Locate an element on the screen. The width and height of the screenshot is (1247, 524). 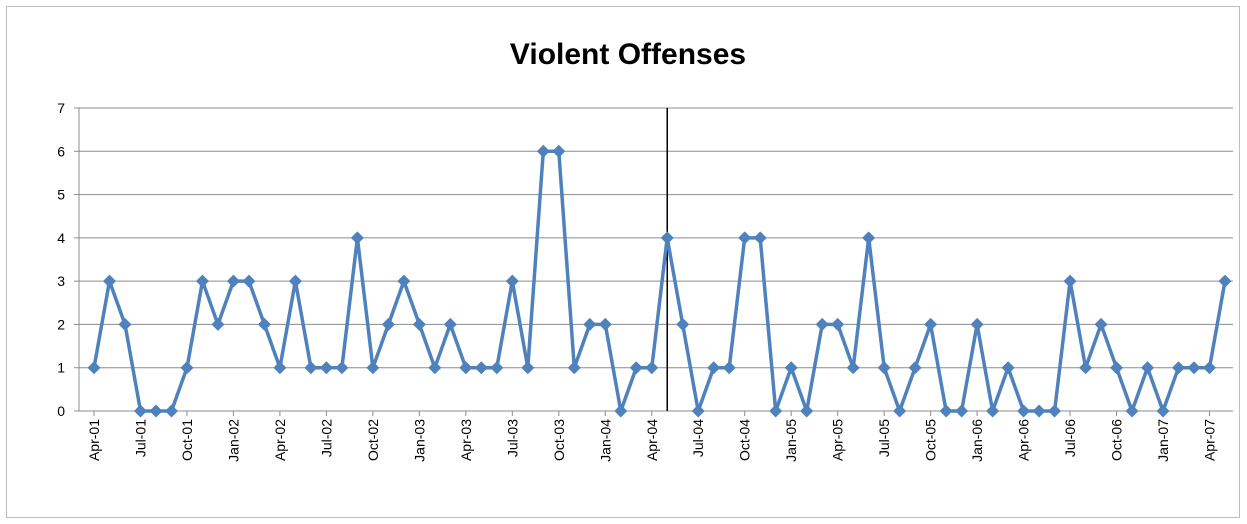
y-tick-label: 7 is located at coordinates (61, 108).